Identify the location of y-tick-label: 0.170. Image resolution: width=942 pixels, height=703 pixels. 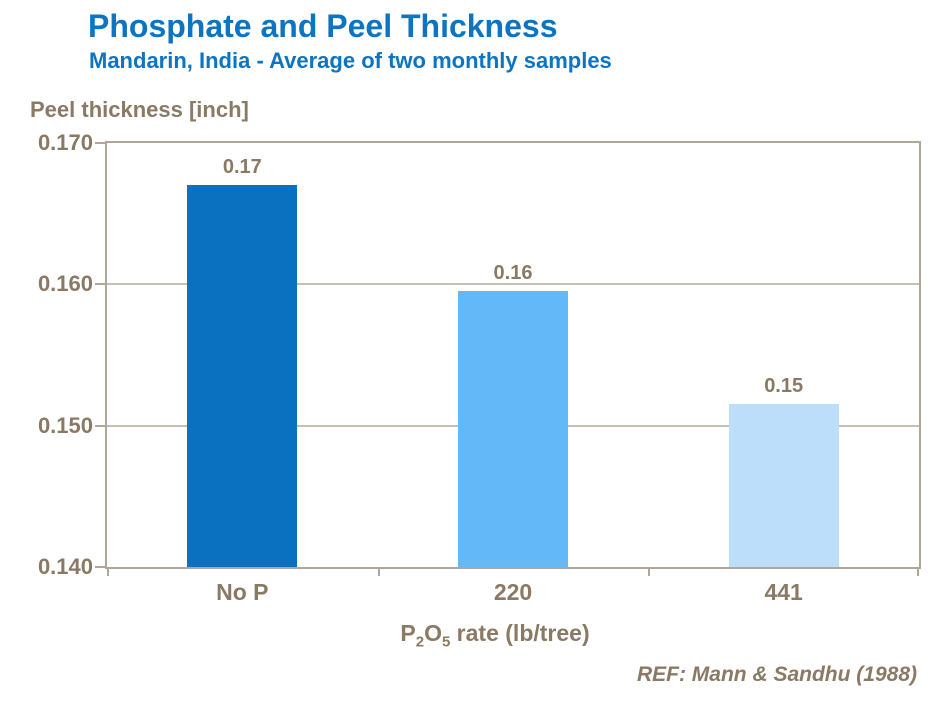
(65, 142).